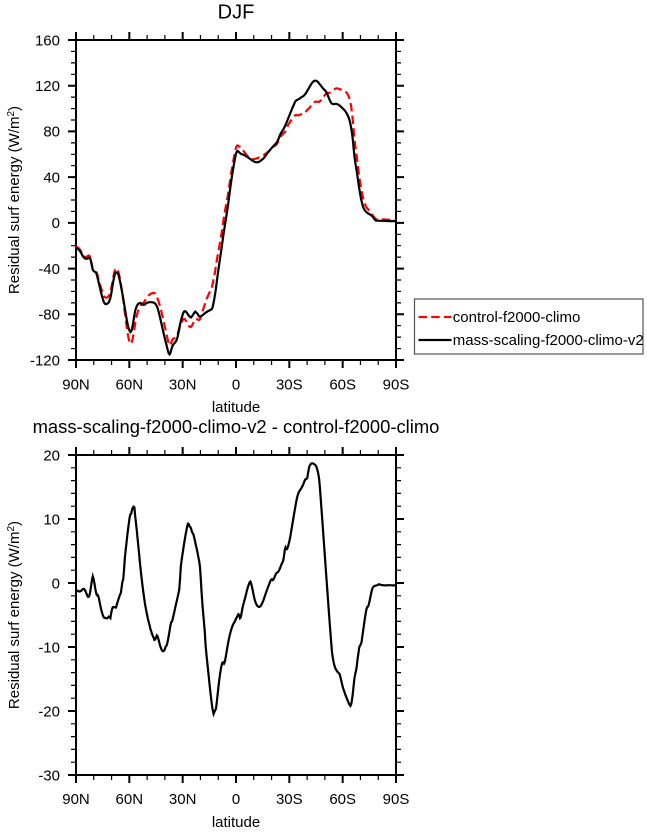 Image resolution: width=647 pixels, height=837 pixels. Describe the element at coordinates (49, 711) in the screenshot. I see `svg-text: -20` at that location.